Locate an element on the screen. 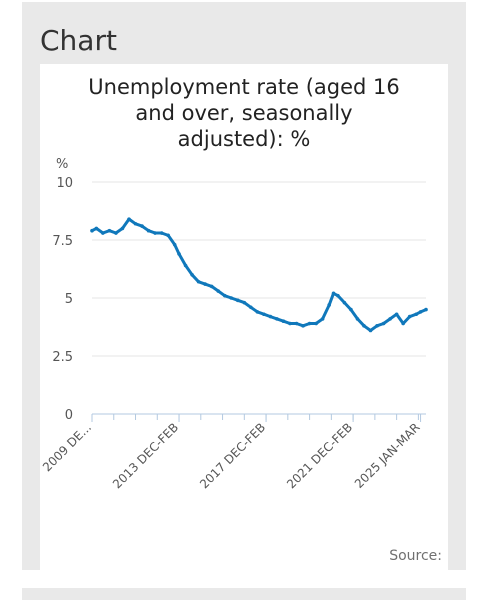 The image size is (477, 600). next-panel-edge is located at coordinates (244, 594).